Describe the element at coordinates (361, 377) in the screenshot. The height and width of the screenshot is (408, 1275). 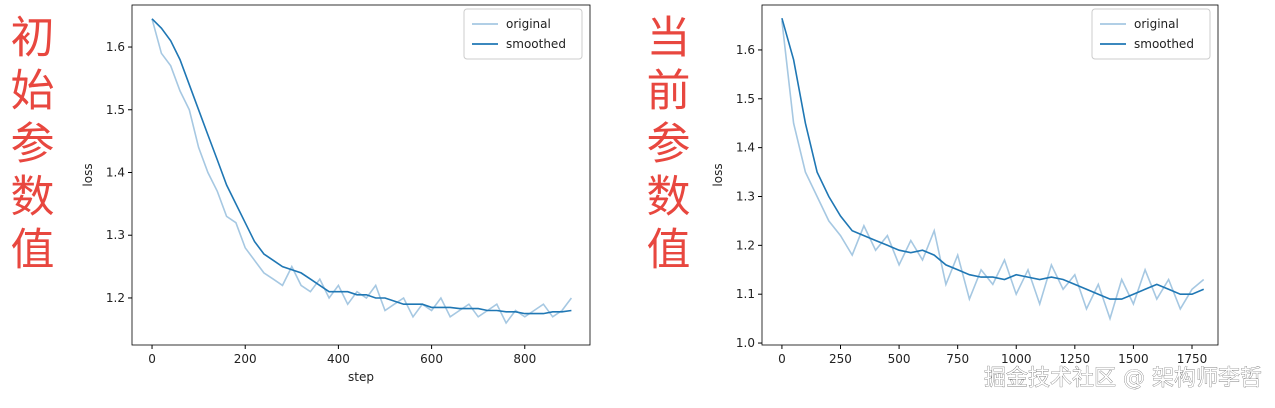
I see `x-axis-label: step` at that location.